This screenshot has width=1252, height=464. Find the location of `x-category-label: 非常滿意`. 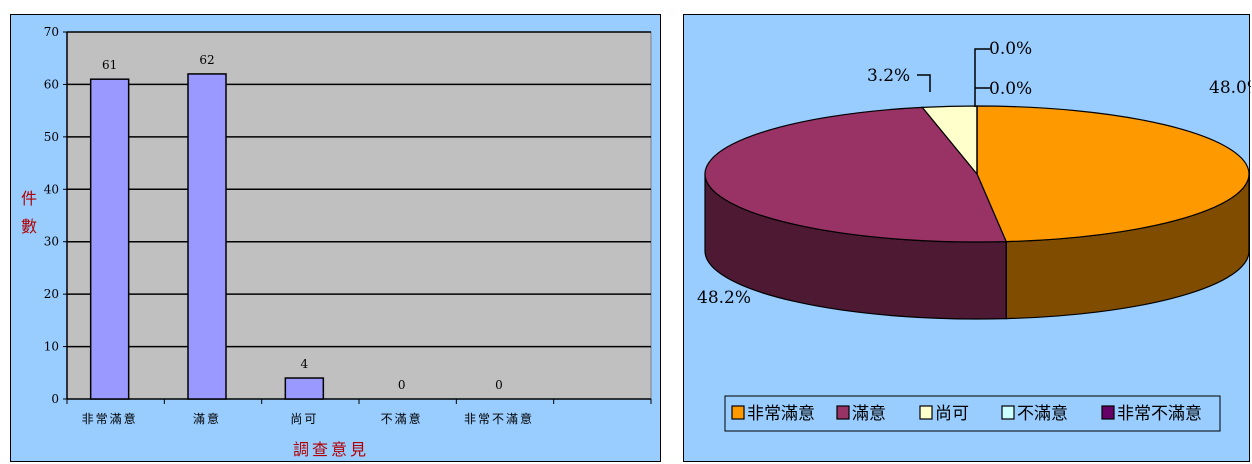

x-category-label: 非常滿意 is located at coordinates (110, 418).